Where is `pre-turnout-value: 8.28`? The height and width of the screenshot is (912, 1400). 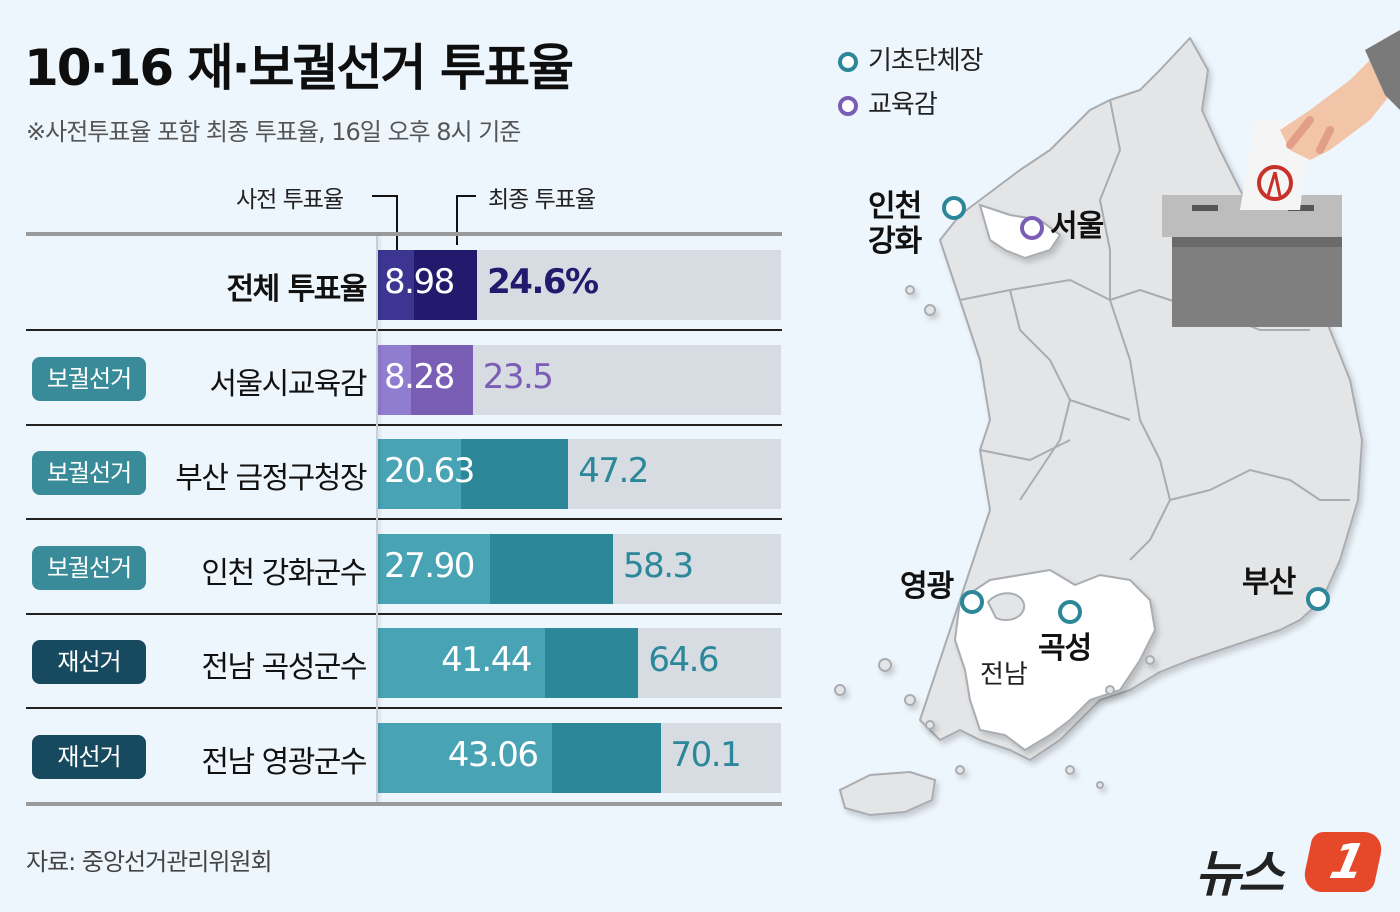
pre-turnout-value: 8.28 is located at coordinates (419, 376).